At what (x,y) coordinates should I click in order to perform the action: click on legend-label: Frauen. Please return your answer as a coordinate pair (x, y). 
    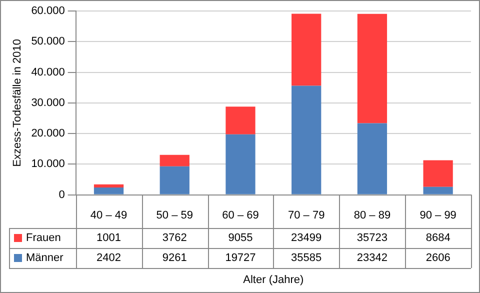
    Looking at the image, I should click on (43, 238).